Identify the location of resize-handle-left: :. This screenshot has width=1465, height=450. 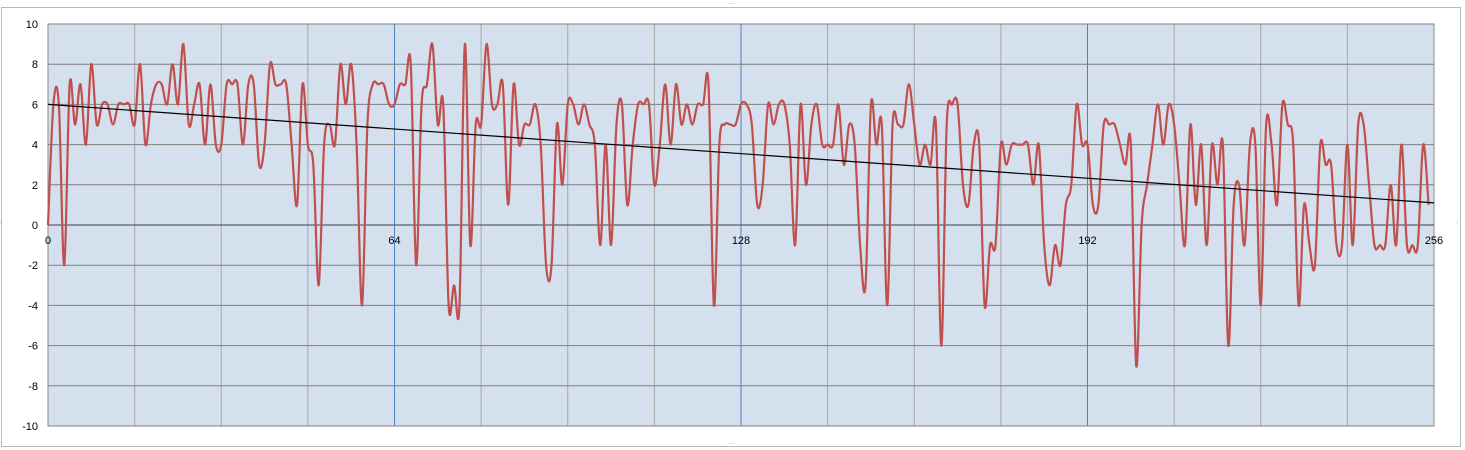
(1, 222).